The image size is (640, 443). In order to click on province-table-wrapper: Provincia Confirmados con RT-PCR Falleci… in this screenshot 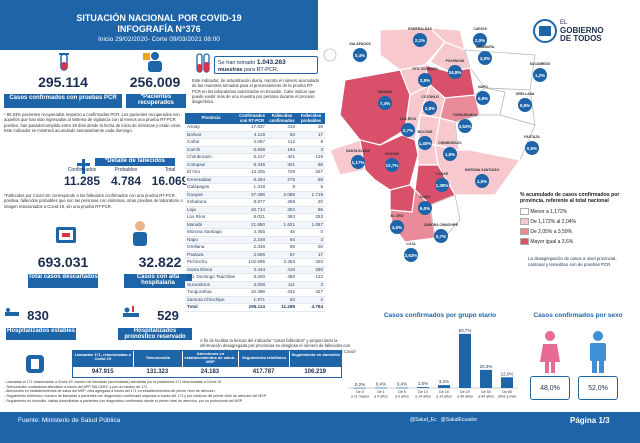, I will do `click(255, 212)`.